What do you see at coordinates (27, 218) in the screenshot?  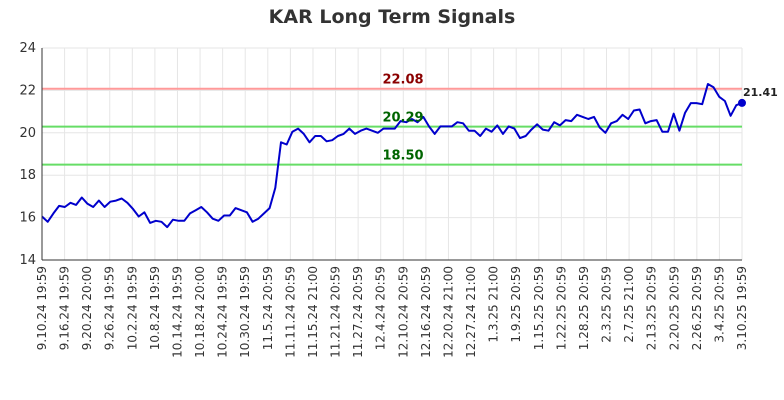 I see `y-tick-label: 16` at bounding box center [27, 218].